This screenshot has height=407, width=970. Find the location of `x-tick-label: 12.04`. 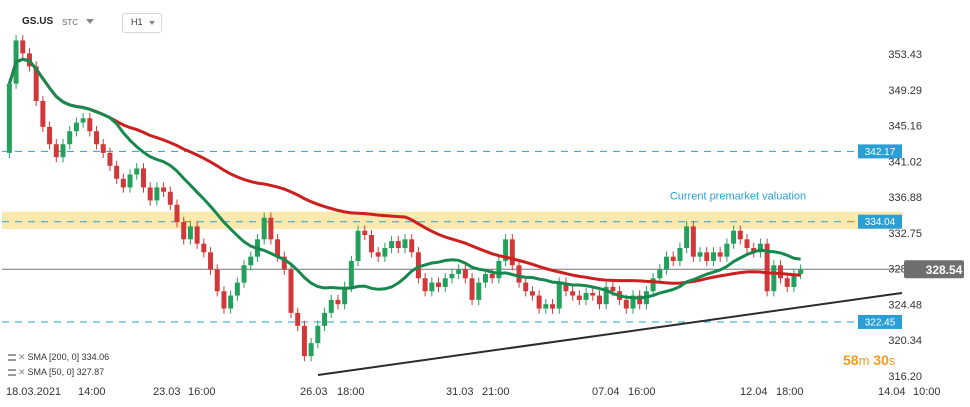

x-tick-label: 12.04 is located at coordinates (754, 392).